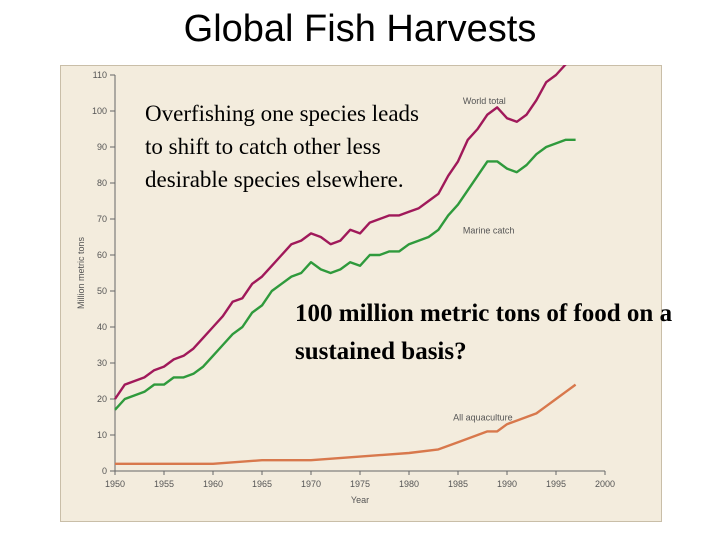 The width and height of the screenshot is (720, 540). Describe the element at coordinates (164, 484) in the screenshot. I see `x-tick-label: 1955` at that location.